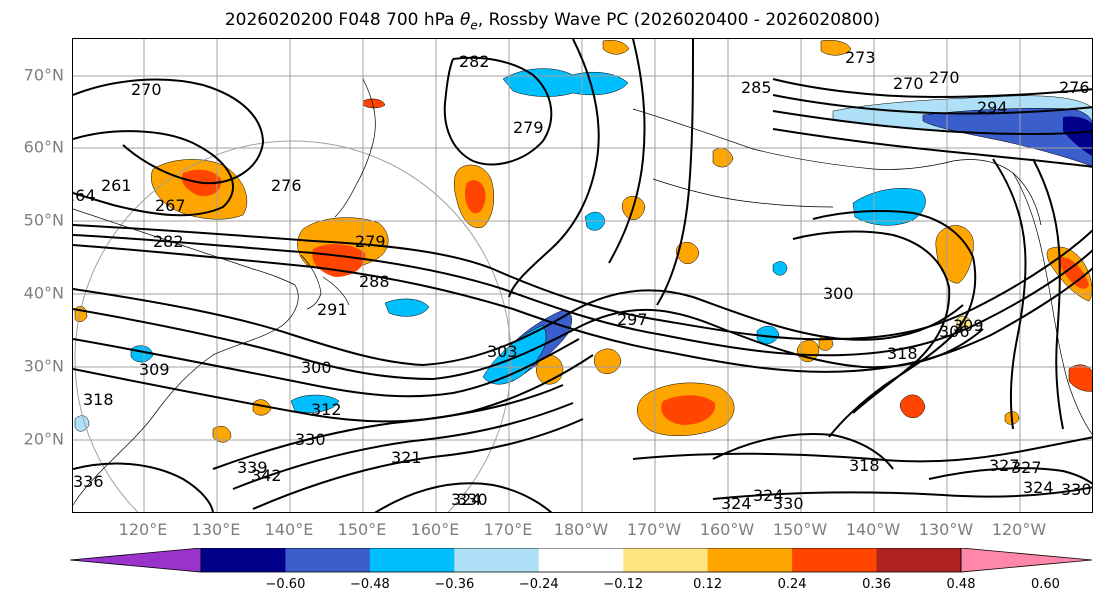  I want to click on lon-label-140w: 140°W, so click(873, 529).